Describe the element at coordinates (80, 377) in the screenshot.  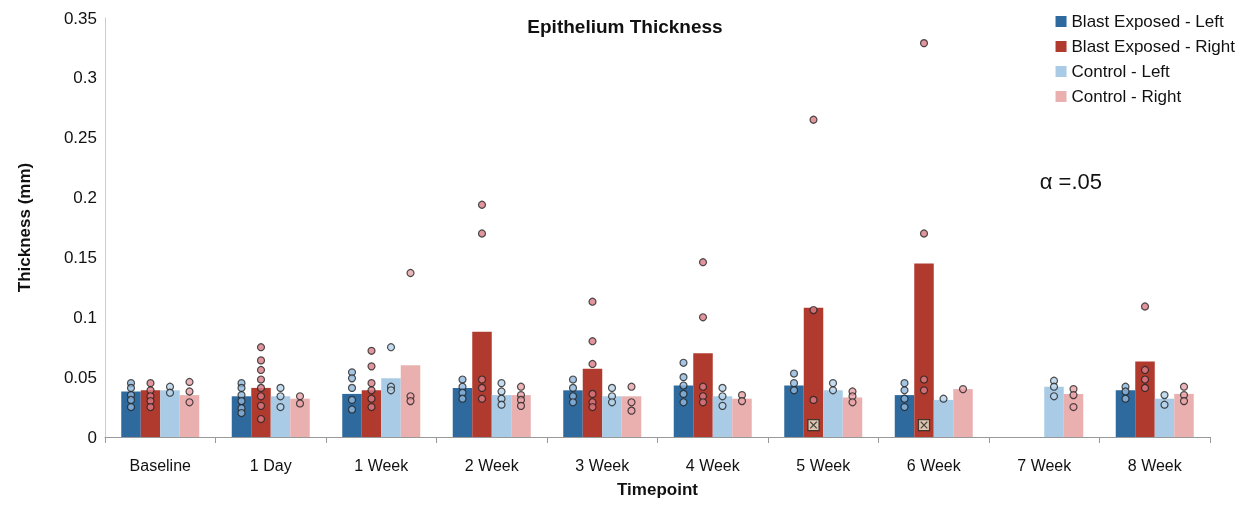
I see `y-tick-label: 0.05` at that location.